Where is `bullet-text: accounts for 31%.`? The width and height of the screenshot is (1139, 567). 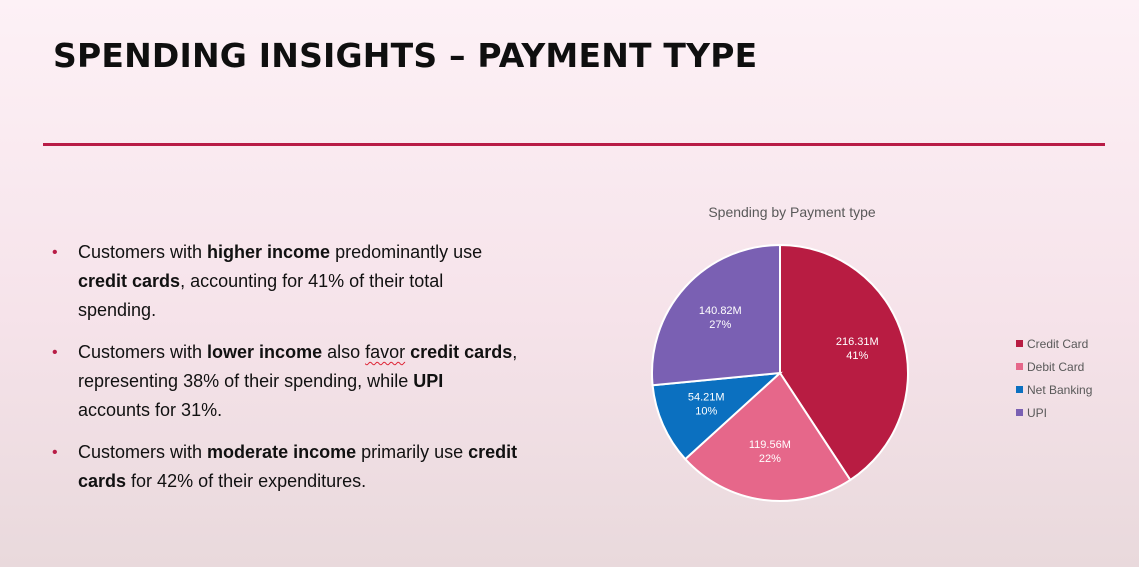
bullet-text: accounts for 31%. is located at coordinates (150, 410).